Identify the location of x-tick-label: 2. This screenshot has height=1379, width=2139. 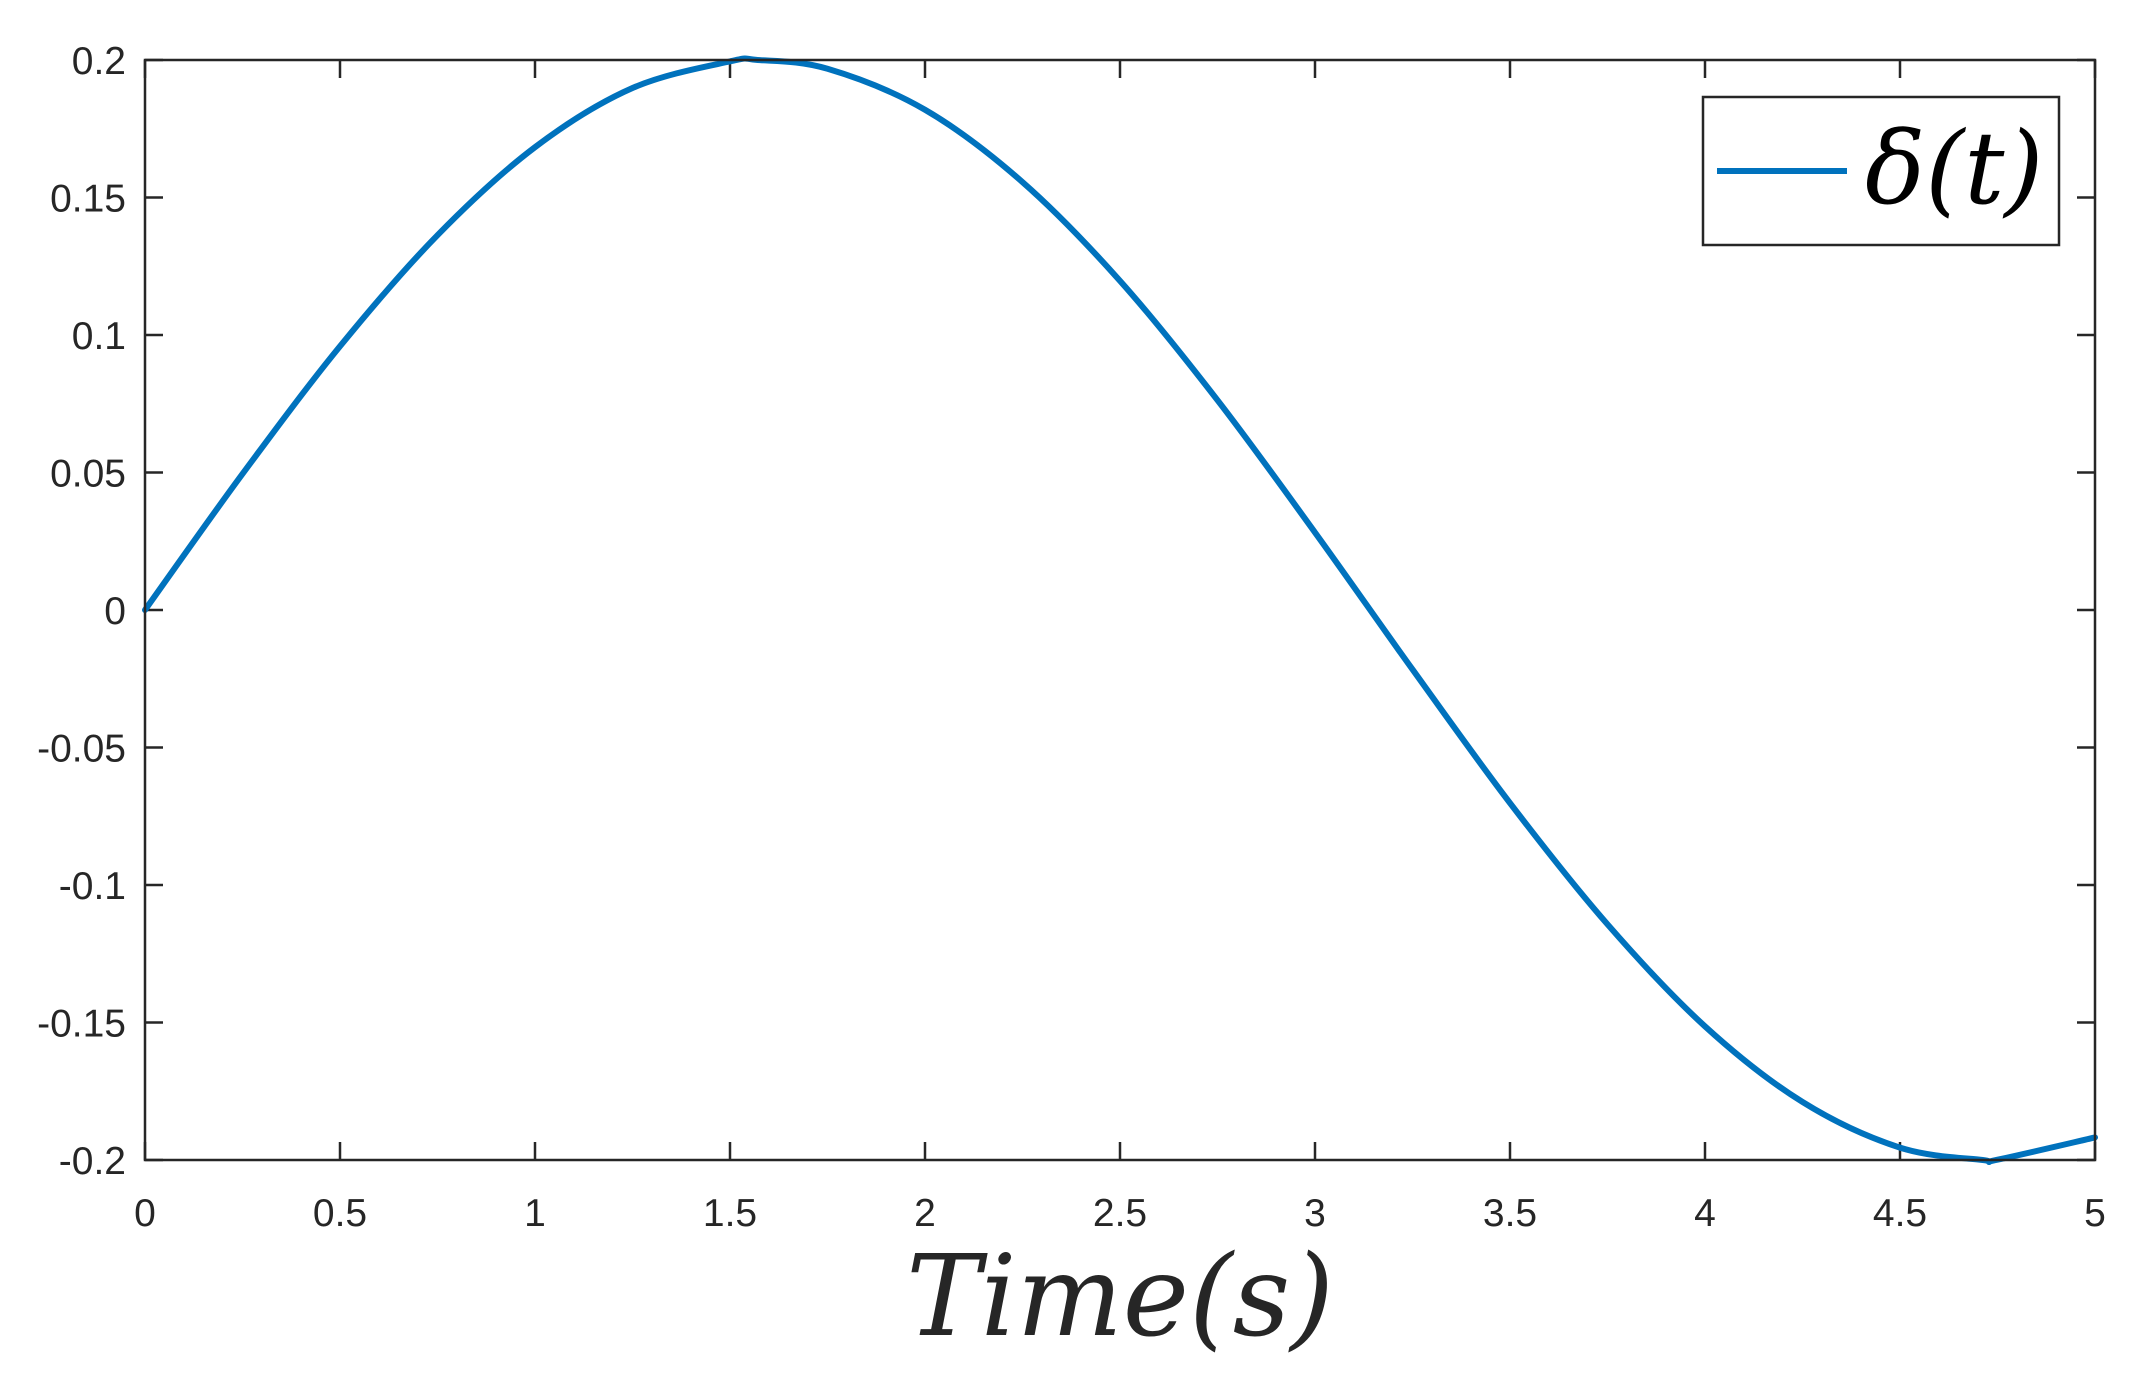
(925, 1213).